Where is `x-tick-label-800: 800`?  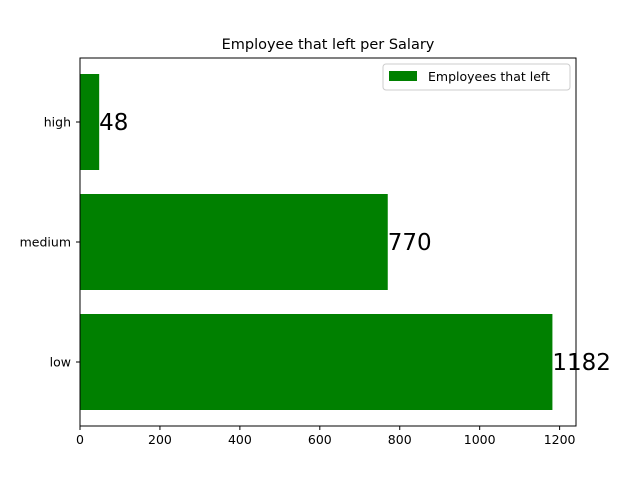
x-tick-label-800: 800 is located at coordinates (400, 439).